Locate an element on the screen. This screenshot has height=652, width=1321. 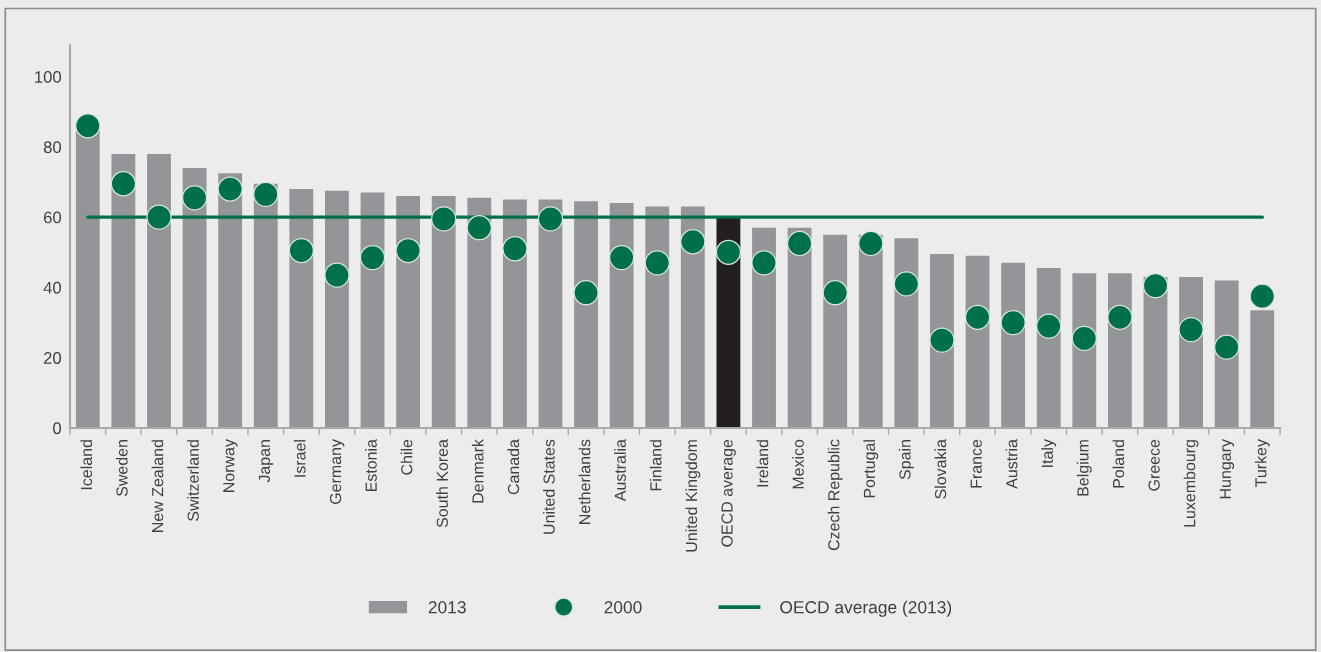
x-tick-label: Poland is located at coordinates (1118, 464).